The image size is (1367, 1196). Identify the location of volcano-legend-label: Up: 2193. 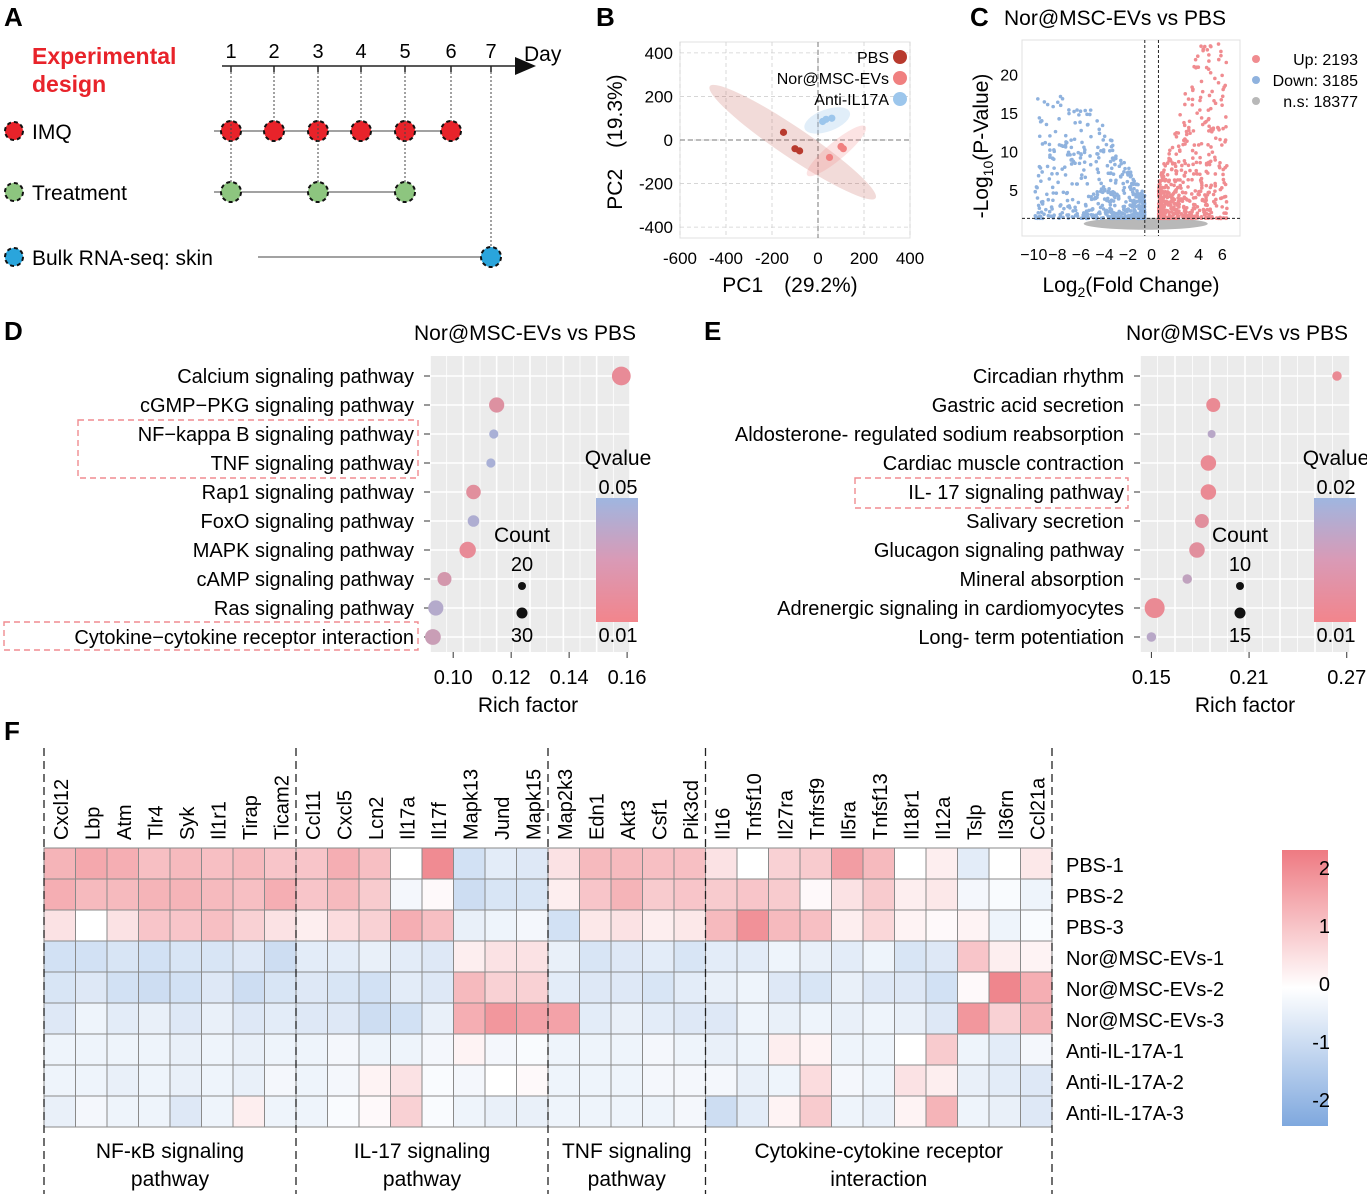
(1325, 60).